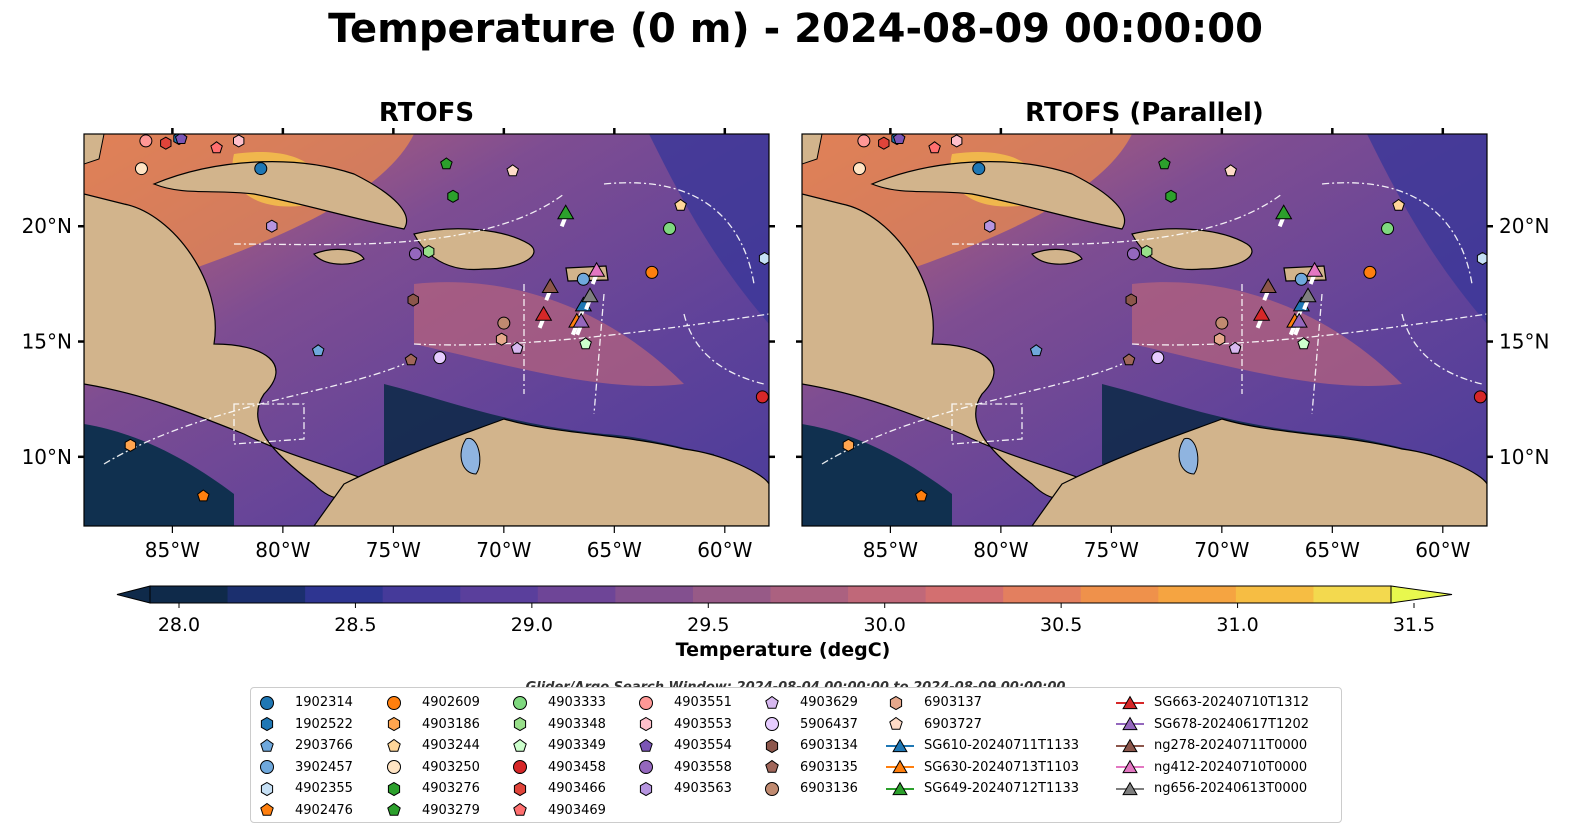 This screenshot has width=1591, height=829. Describe the element at coordinates (577, 789) in the screenshot. I see `legend-label: 4903466` at that location.